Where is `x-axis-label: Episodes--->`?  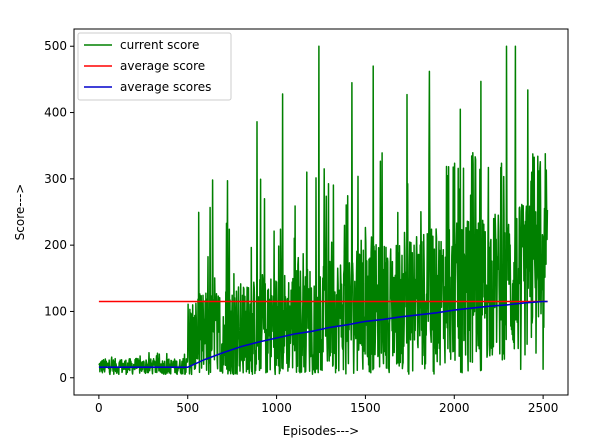 x-axis-label: Episodes---> is located at coordinates (321, 431).